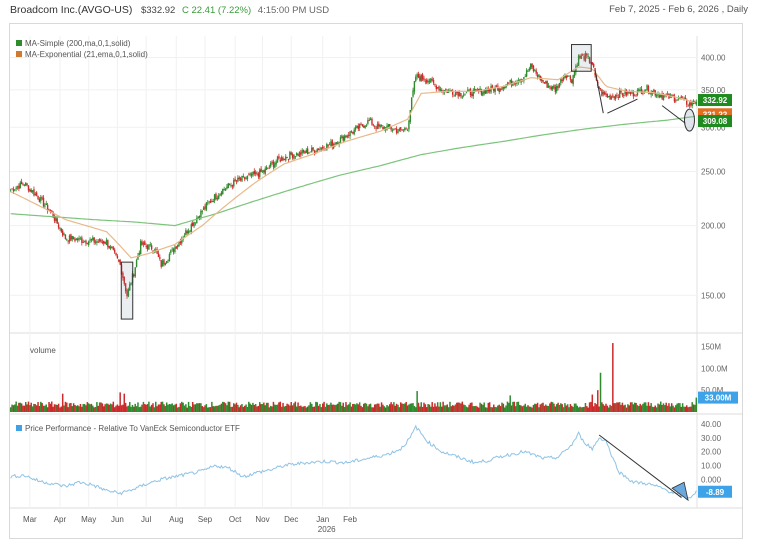 The width and height of the screenshot is (760, 546). What do you see at coordinates (216, 10) in the screenshot?
I see `price-change: C 22.41 (7.22%)` at bounding box center [216, 10].